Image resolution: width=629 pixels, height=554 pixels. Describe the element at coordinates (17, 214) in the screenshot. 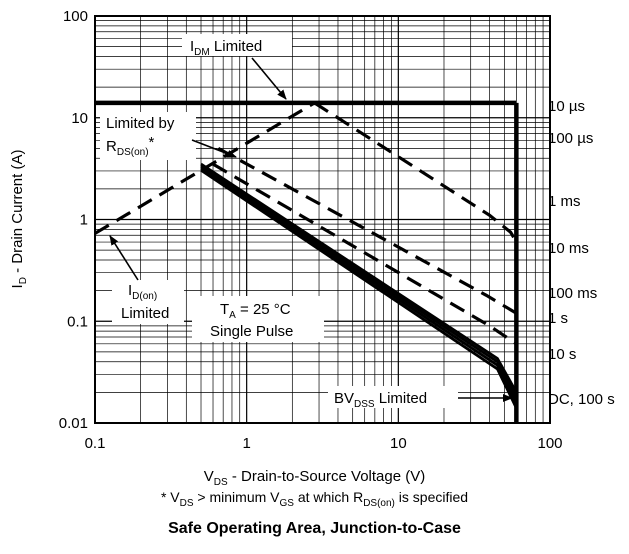

I see `y-axis-label-rest: - Drain Current (A)` at that location.